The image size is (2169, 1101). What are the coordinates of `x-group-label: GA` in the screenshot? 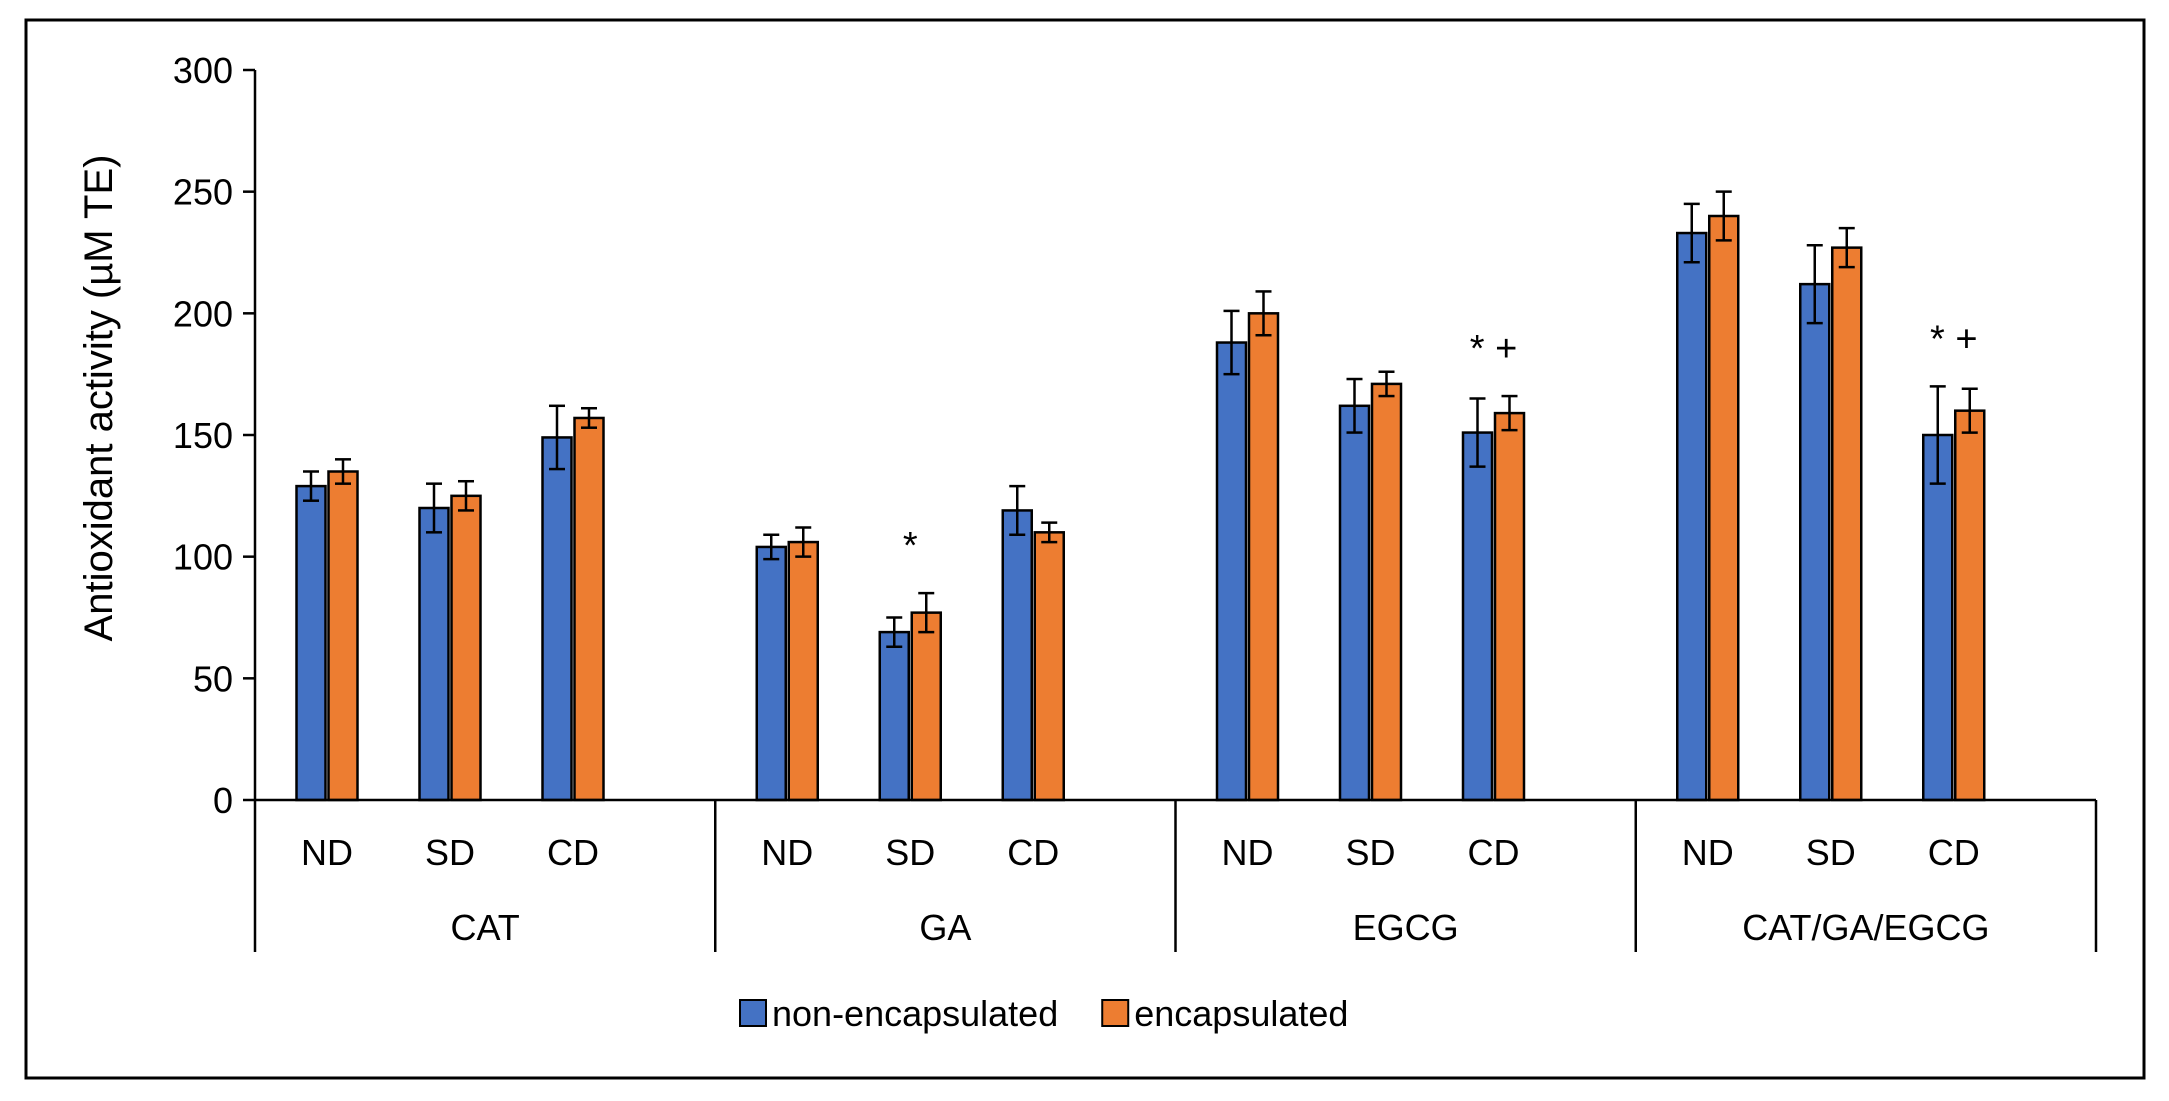 It's located at (945, 927).